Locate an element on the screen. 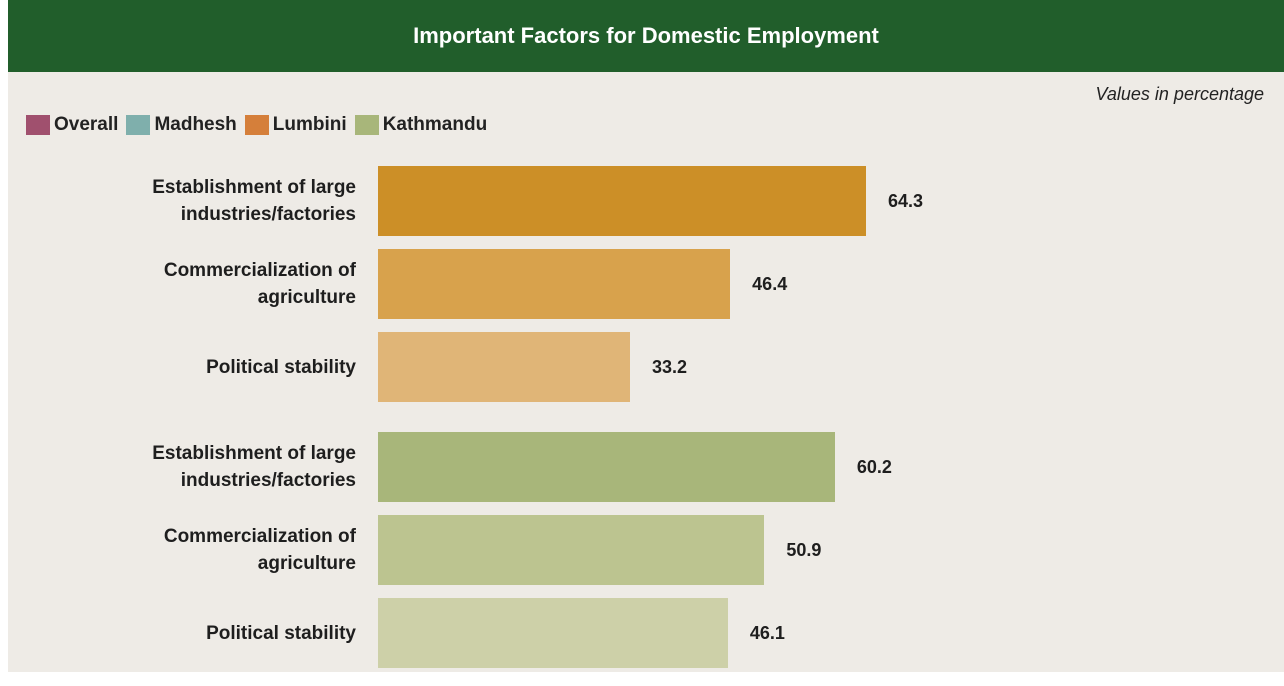 The width and height of the screenshot is (1284, 686). legend-item: Overall is located at coordinates (72, 125).